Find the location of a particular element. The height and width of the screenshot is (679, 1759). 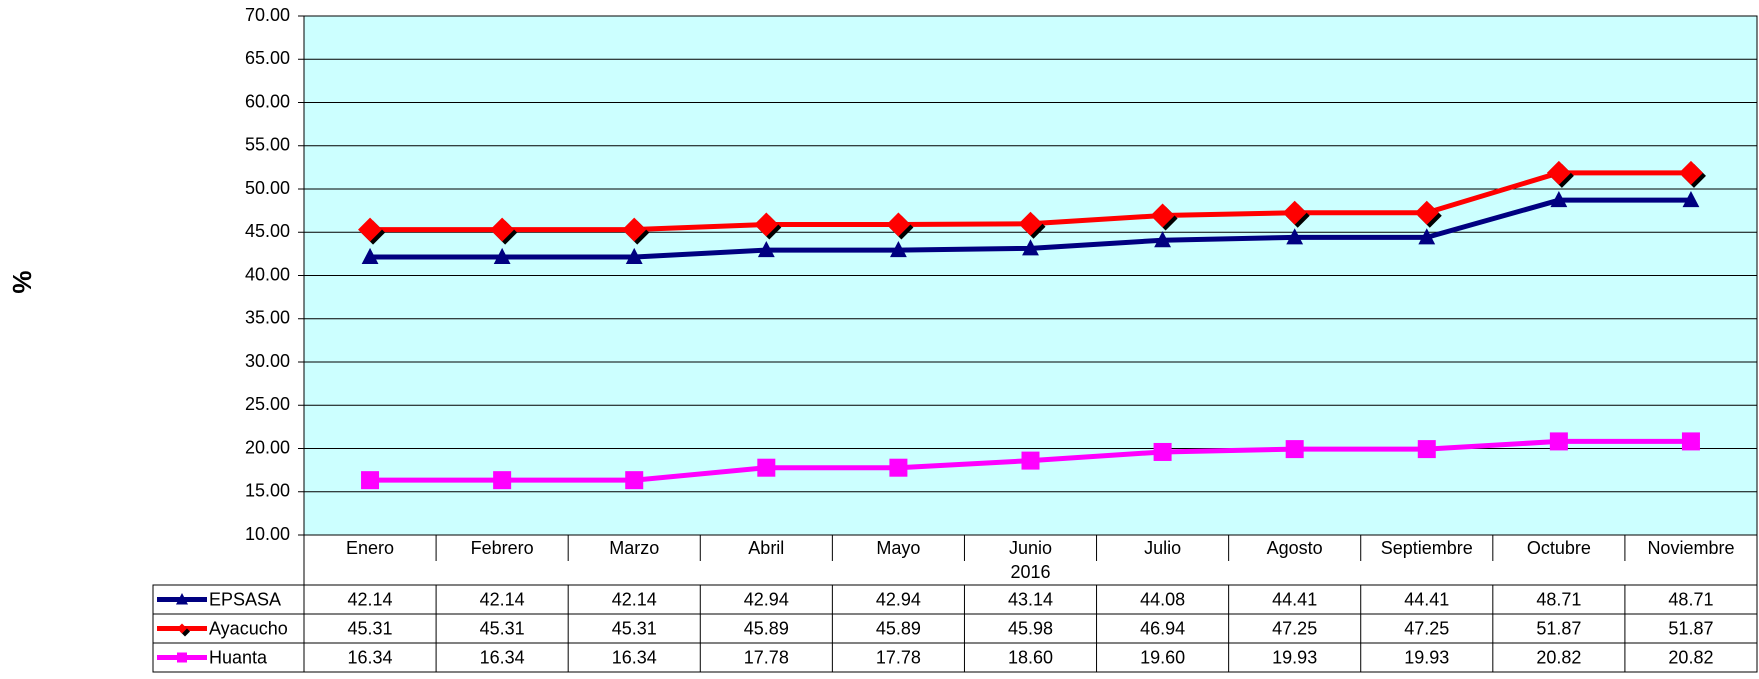

x-tick-label: Octubre is located at coordinates (1559, 548).